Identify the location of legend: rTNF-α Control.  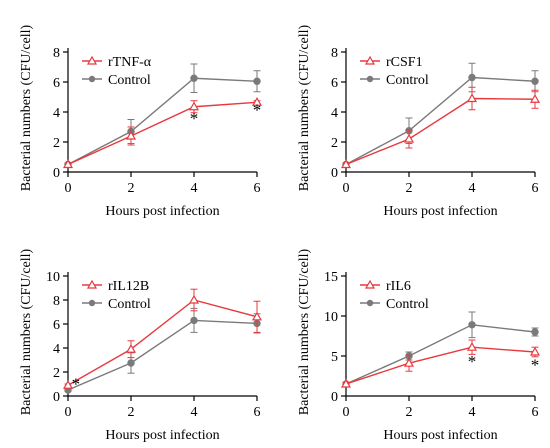
(117, 71).